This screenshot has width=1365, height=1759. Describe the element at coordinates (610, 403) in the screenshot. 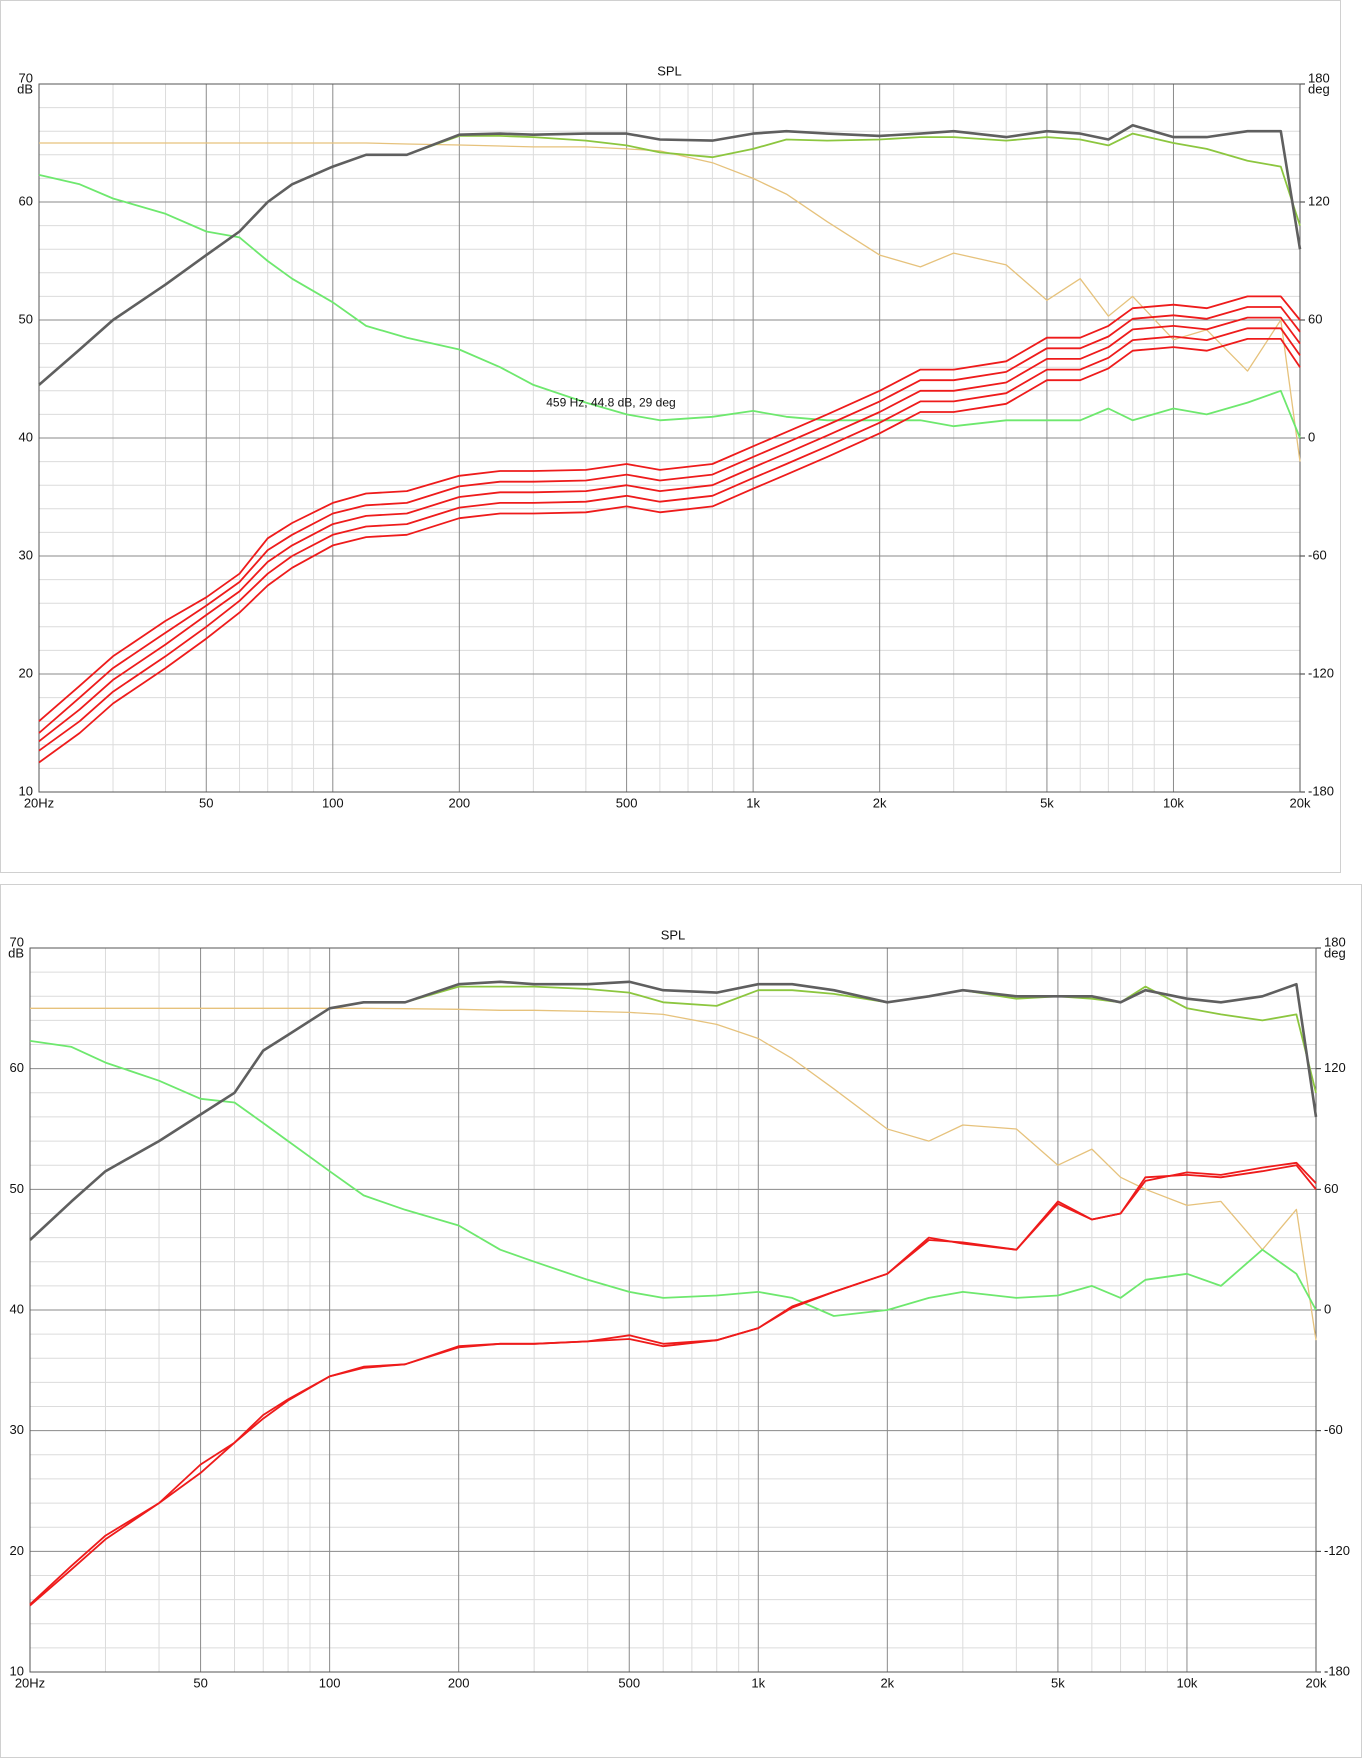

I see `cursor-annotation: 459 Hz, 44.8 dB, 29 deg` at that location.